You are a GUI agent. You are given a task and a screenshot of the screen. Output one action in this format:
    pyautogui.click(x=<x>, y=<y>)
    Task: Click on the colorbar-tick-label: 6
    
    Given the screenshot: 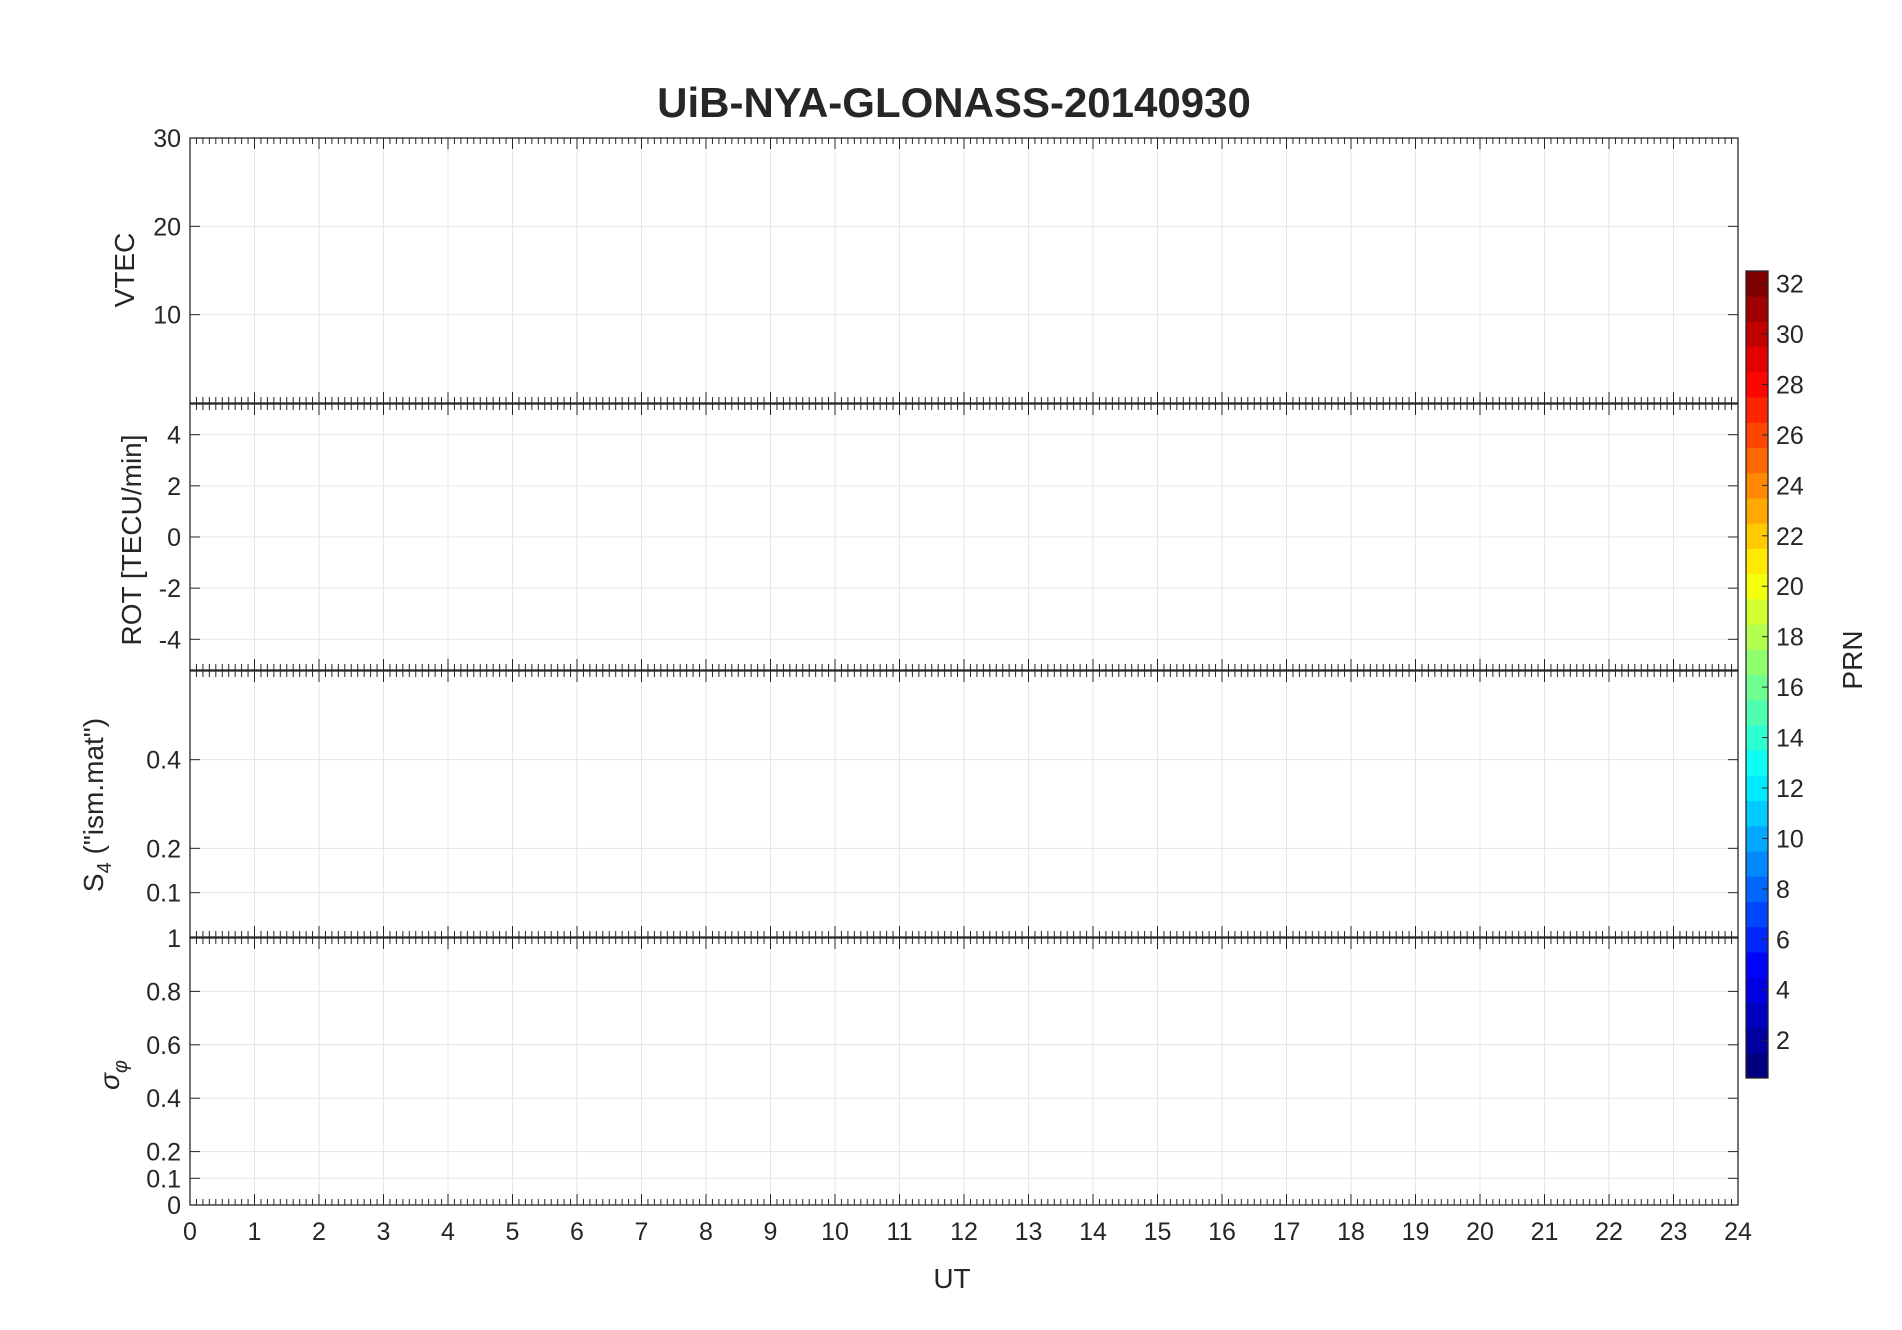 What is the action you would take?
    pyautogui.click(x=1783, y=940)
    